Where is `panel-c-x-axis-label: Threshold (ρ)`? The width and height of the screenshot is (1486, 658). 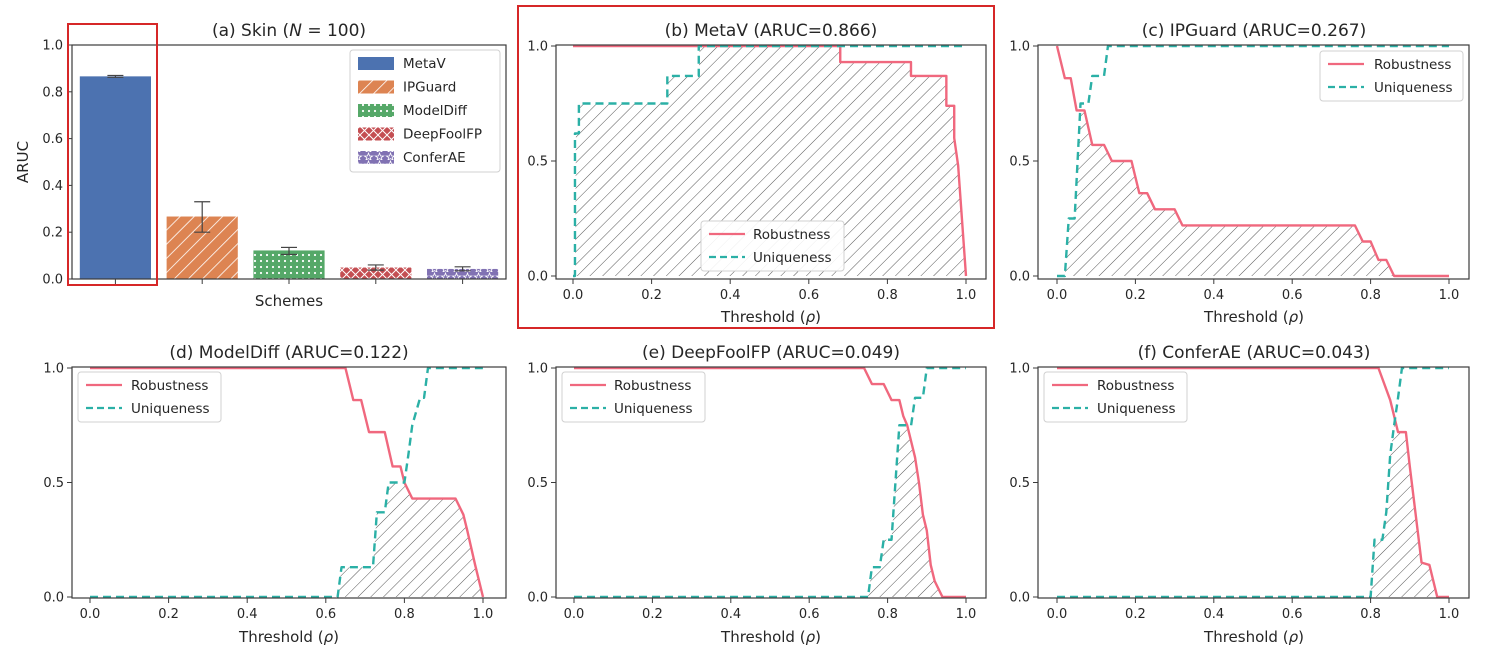 panel-c-x-axis-label: Threshold (ρ) is located at coordinates (1253, 317).